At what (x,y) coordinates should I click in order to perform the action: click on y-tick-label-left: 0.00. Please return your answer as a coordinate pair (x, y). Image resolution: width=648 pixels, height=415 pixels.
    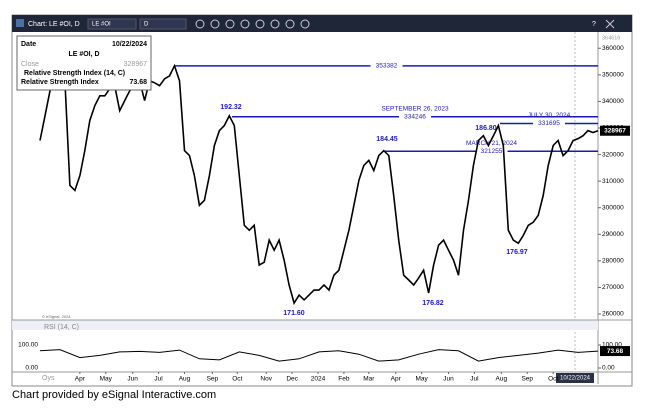
    Looking at the image, I should click on (31, 368).